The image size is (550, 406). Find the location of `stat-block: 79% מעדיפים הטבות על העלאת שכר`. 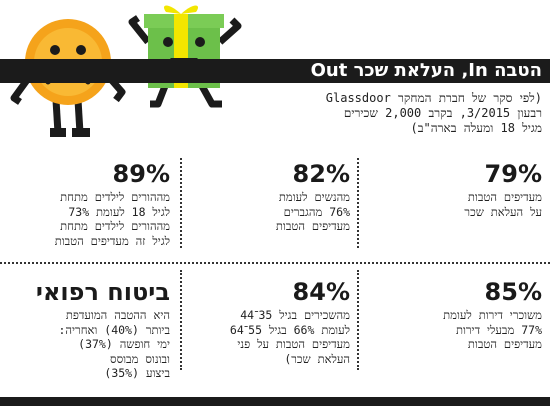

stat-block: 79% מעדיפים הטבות על העלאת שכר is located at coordinates (467, 189).